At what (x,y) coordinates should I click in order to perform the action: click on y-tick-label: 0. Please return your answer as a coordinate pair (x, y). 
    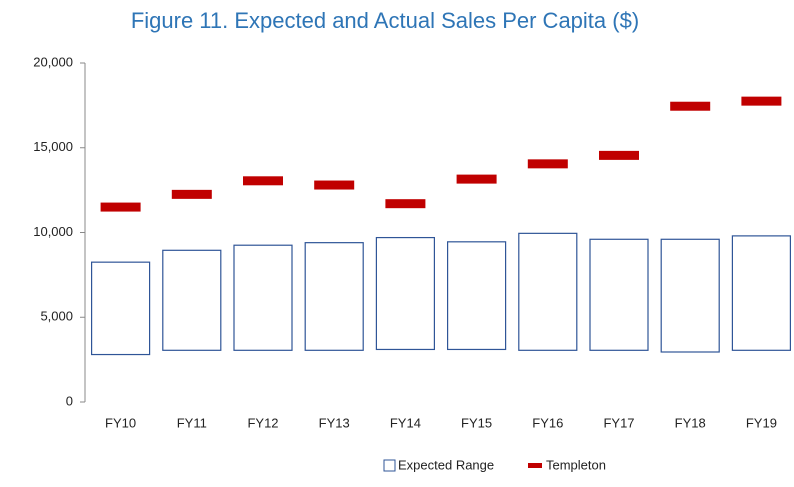
    Looking at the image, I should click on (69, 400).